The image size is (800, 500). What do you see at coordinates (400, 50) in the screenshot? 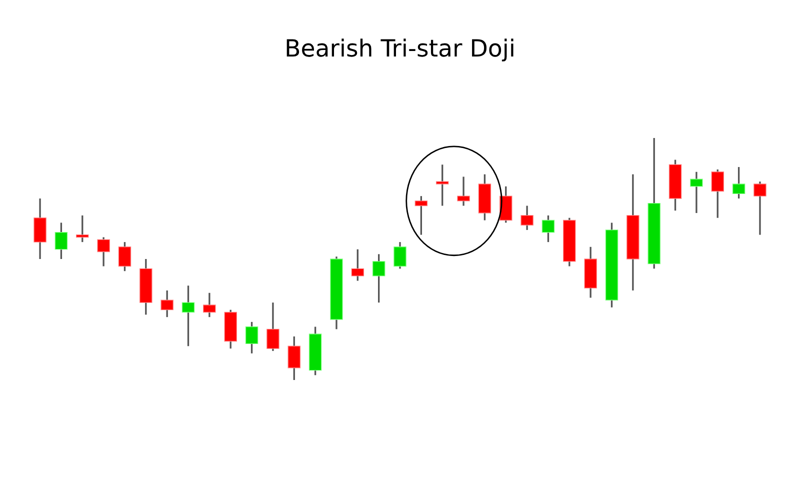
I see `chart-title: Bearish Tri-star Doji` at bounding box center [400, 50].